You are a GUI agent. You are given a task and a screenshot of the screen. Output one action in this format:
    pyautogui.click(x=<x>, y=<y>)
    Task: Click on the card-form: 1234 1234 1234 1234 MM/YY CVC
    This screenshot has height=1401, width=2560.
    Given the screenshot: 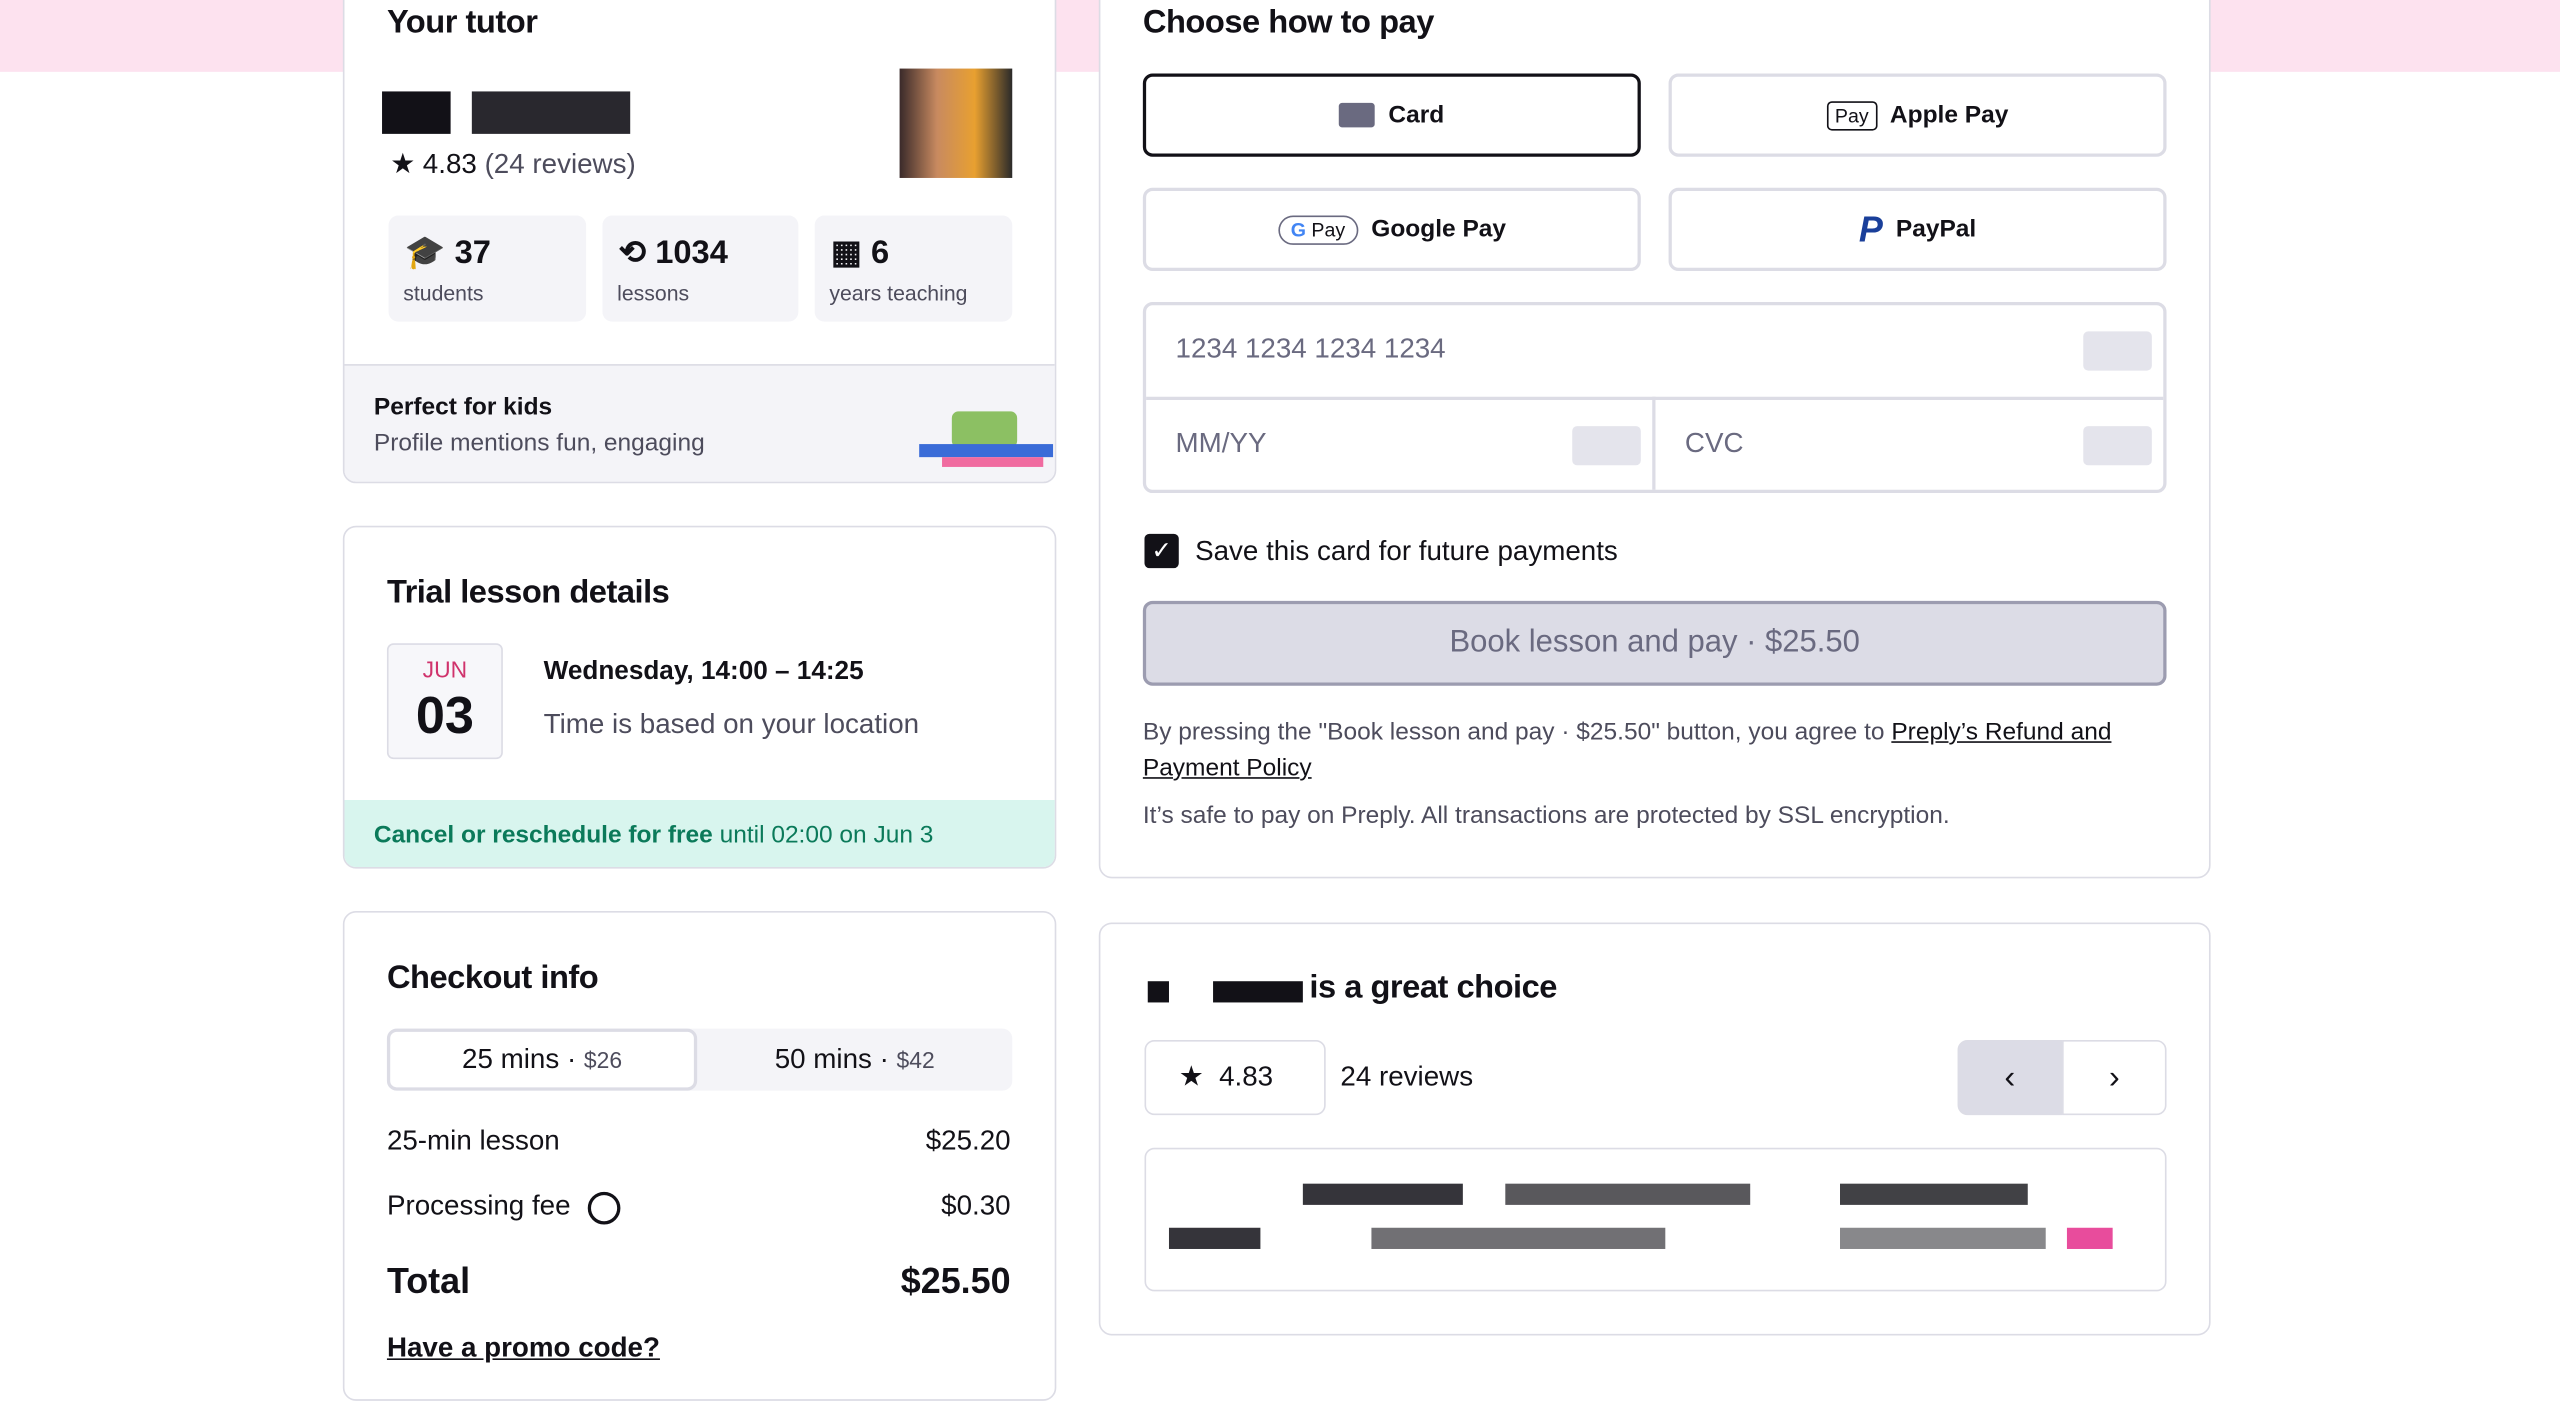 What is the action you would take?
    pyautogui.click(x=1654, y=398)
    